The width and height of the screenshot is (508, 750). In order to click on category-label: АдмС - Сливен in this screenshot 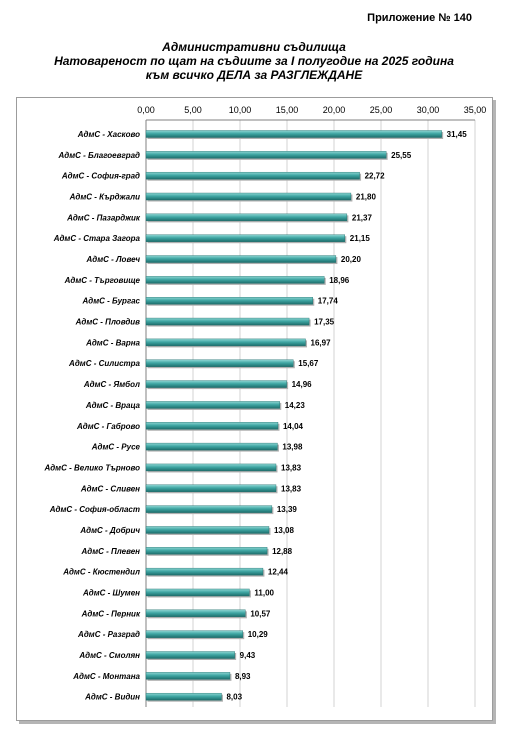, I will do `click(110, 488)`.